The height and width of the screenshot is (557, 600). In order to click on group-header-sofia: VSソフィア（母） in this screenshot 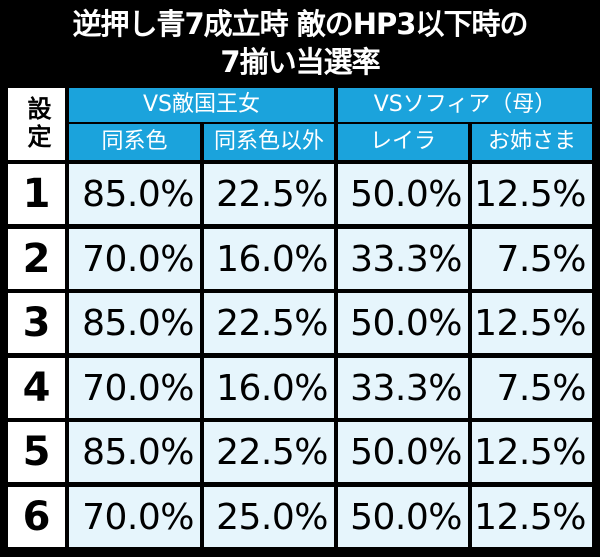, I will do `click(465, 105)`.